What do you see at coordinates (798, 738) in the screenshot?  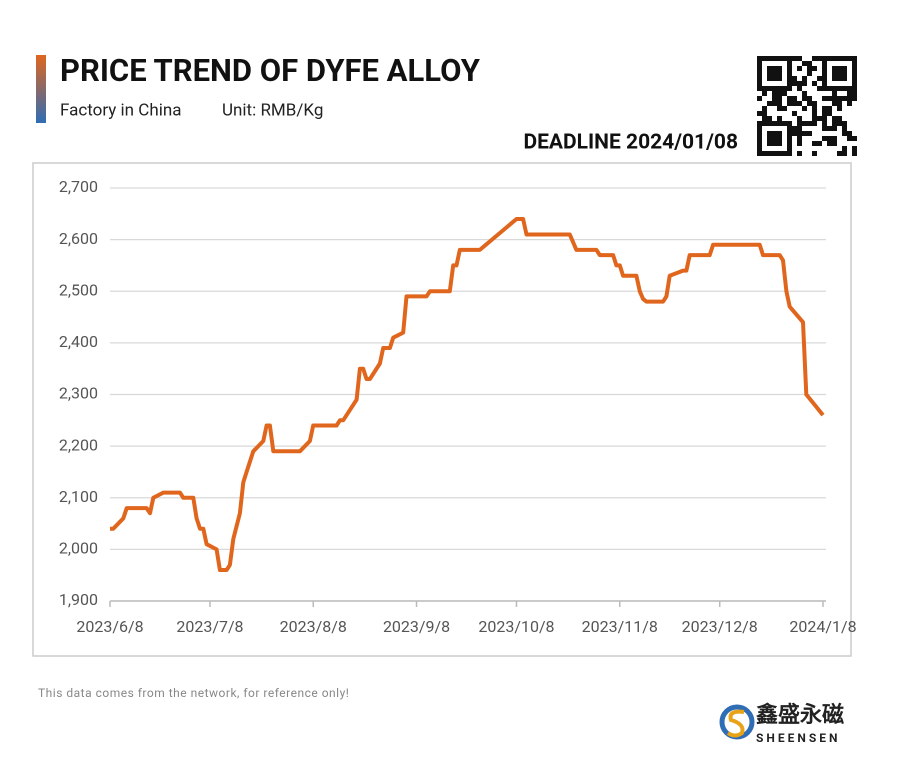 I see `brand-en: SHEENSEN` at bounding box center [798, 738].